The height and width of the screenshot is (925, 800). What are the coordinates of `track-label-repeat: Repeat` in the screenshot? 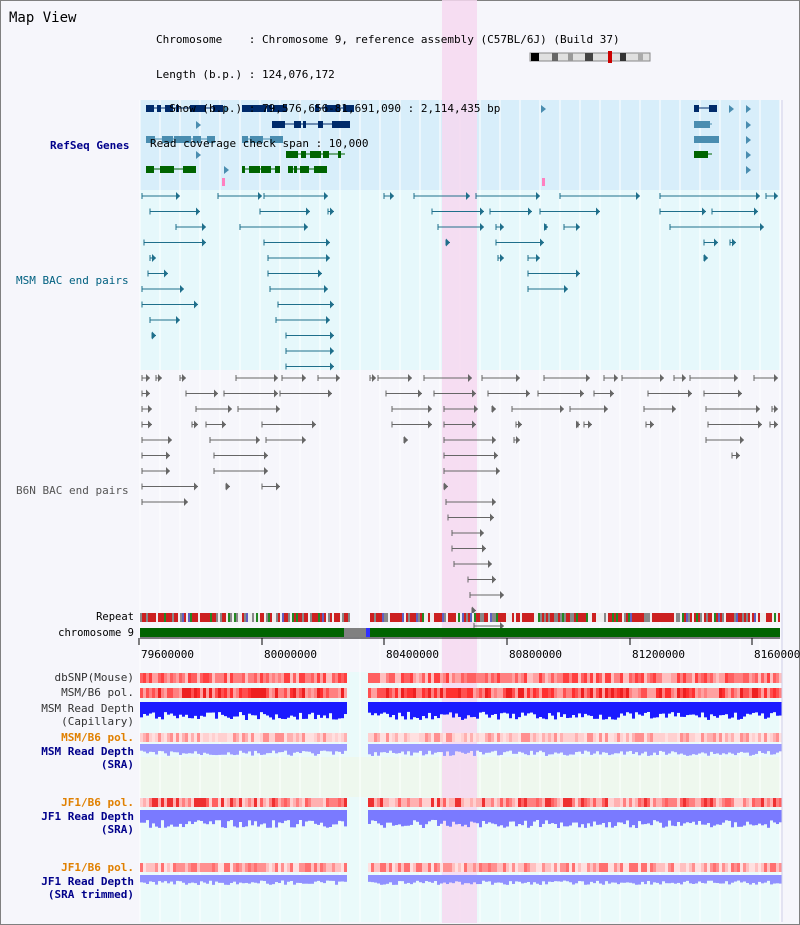 It's located at (115, 617).